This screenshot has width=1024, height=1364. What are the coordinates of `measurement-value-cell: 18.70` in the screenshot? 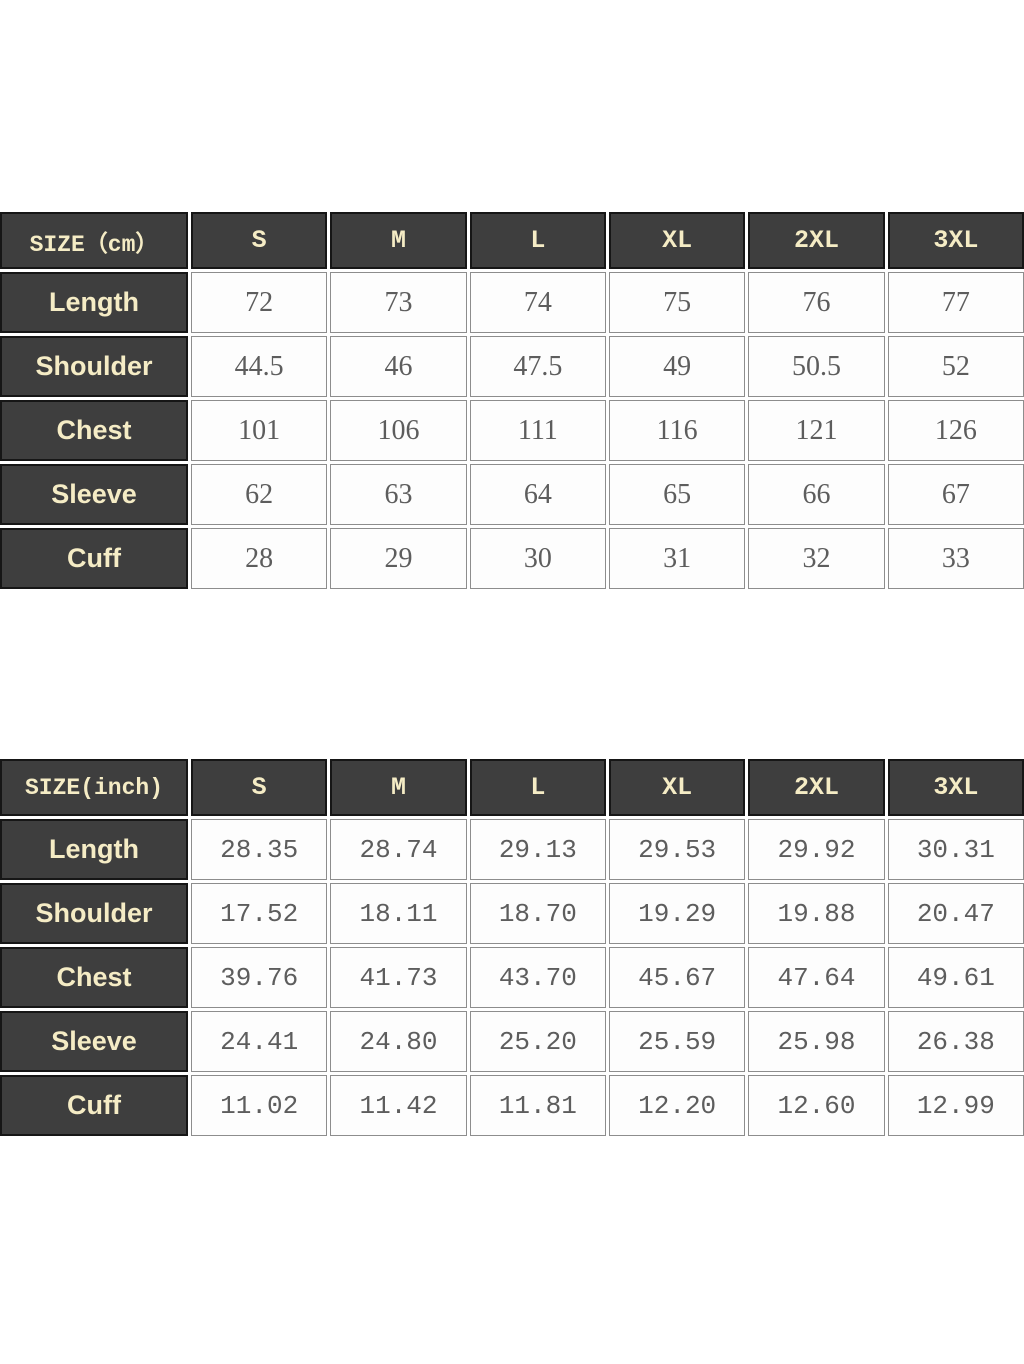 It's located at (537, 913).